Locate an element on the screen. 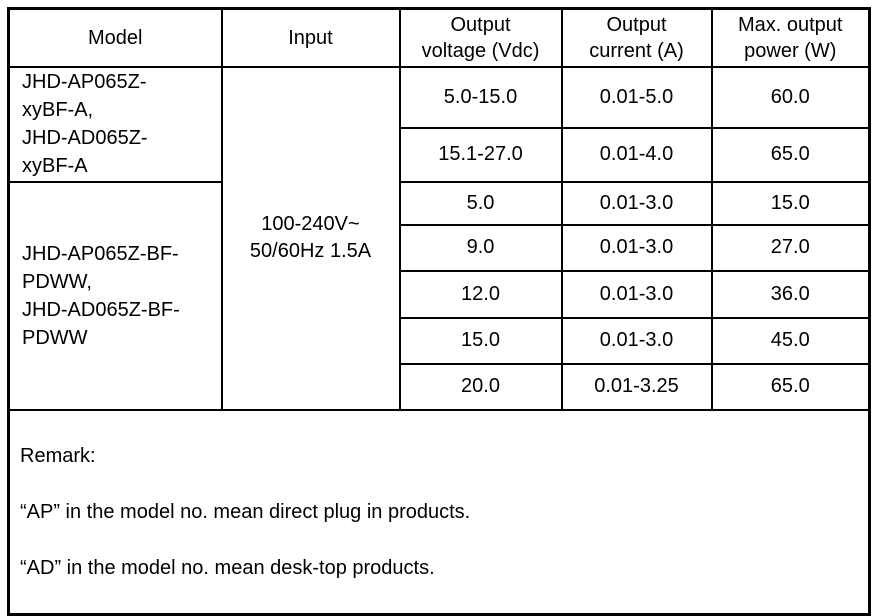 Image resolution: width=875 pixels, height=616 pixels. voltage-cell: 15.0 is located at coordinates (480, 340).